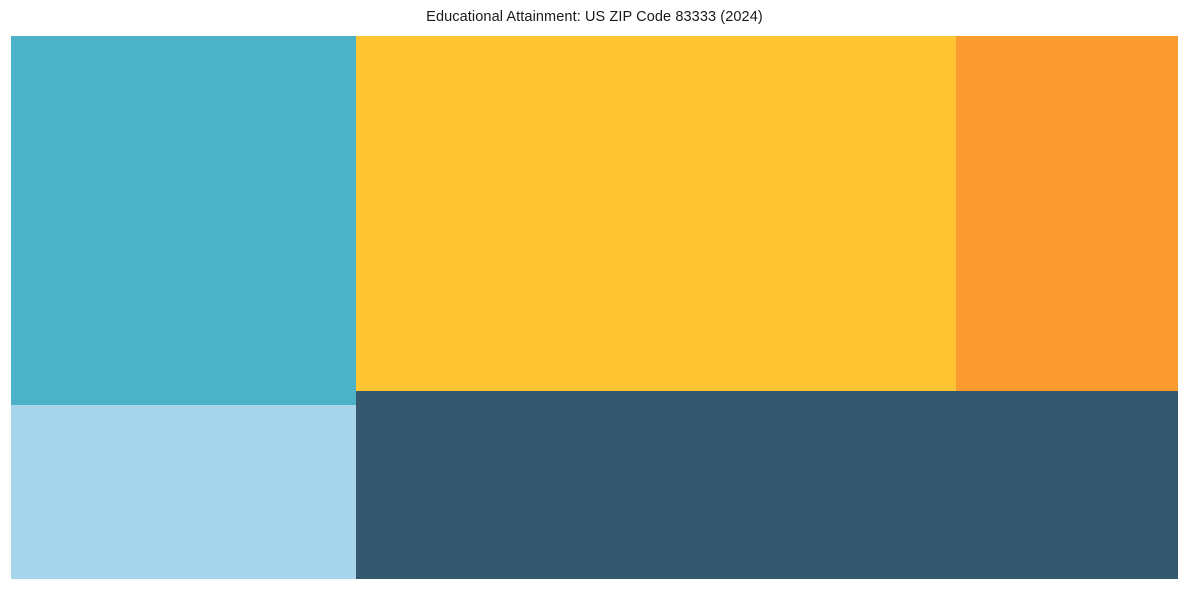  I want to click on treemap-tile-label: Graduate or professional degree, so click(1048, 47).